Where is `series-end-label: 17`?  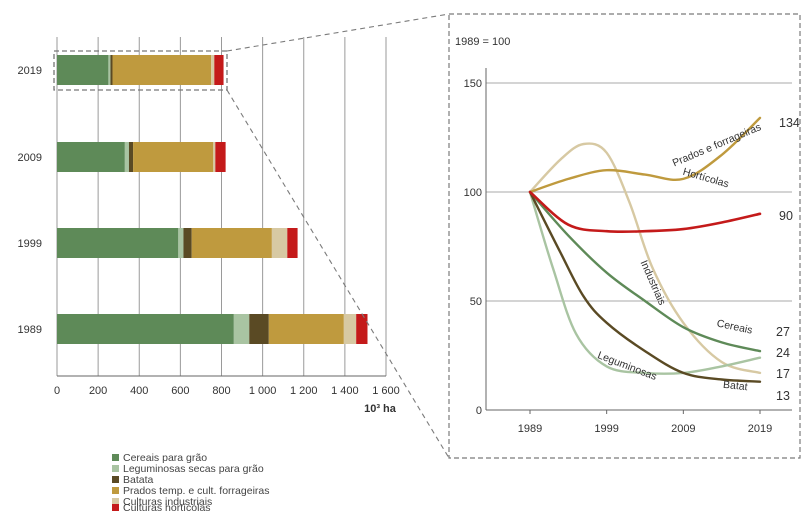
series-end-label: 17 is located at coordinates (783, 374).